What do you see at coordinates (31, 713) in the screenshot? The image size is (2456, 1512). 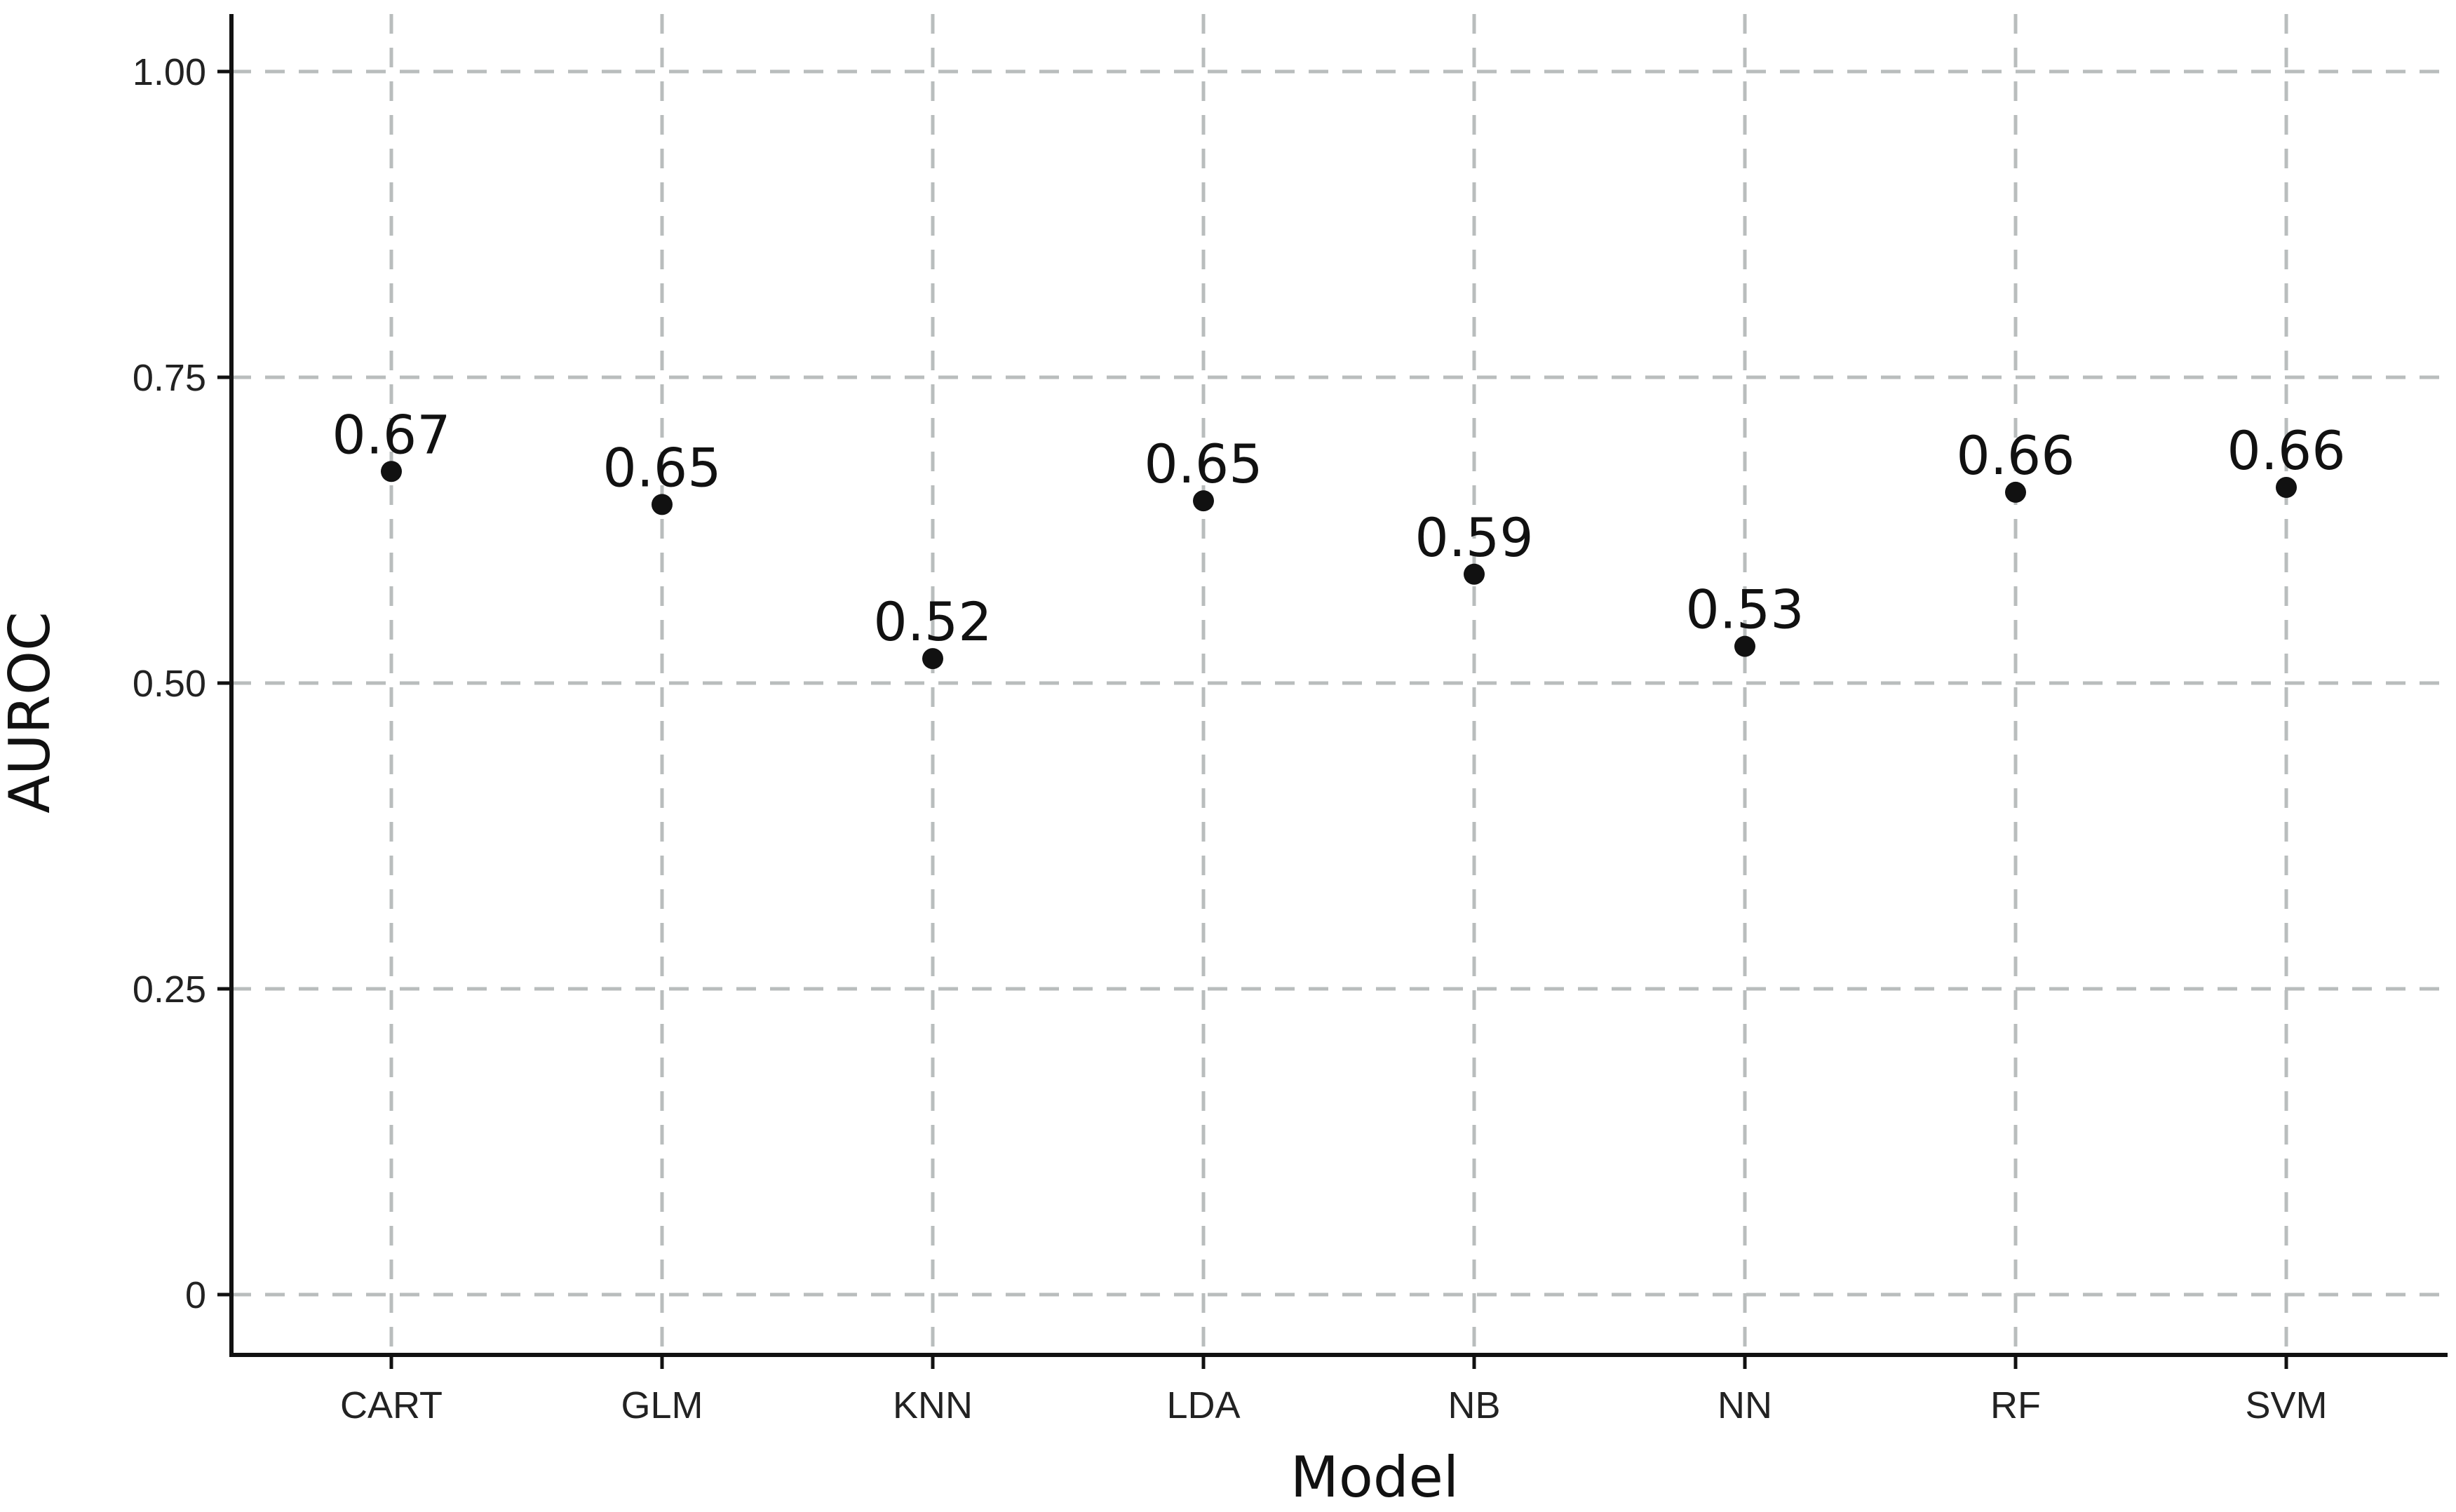 I see `y-axis-title: AUROC` at bounding box center [31, 713].